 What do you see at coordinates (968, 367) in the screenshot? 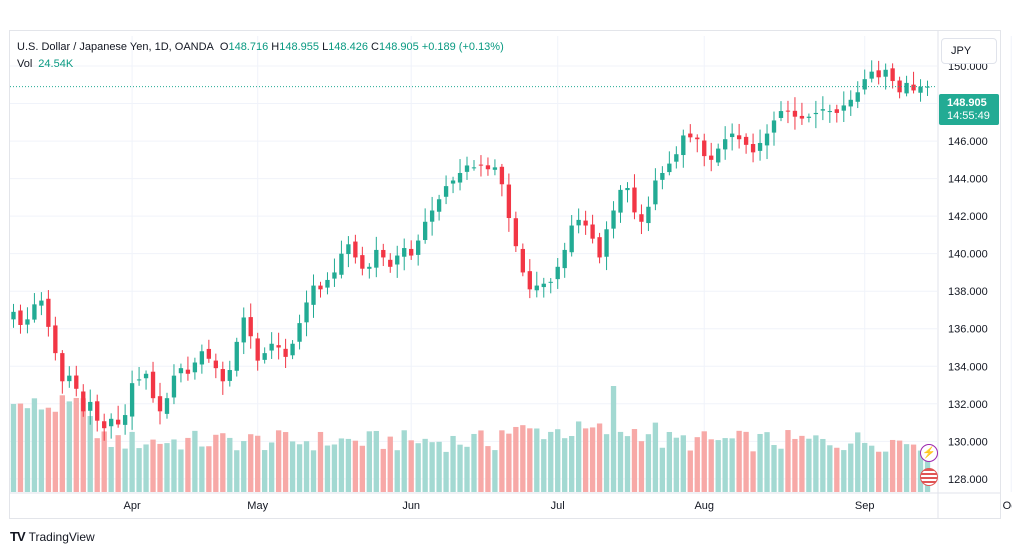
I see `y-tick-label: 134.000` at bounding box center [968, 367].